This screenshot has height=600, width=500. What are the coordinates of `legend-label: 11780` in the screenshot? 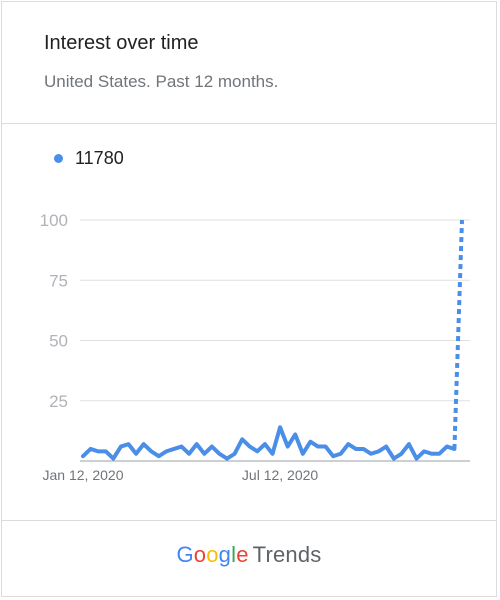 It's located at (99, 158).